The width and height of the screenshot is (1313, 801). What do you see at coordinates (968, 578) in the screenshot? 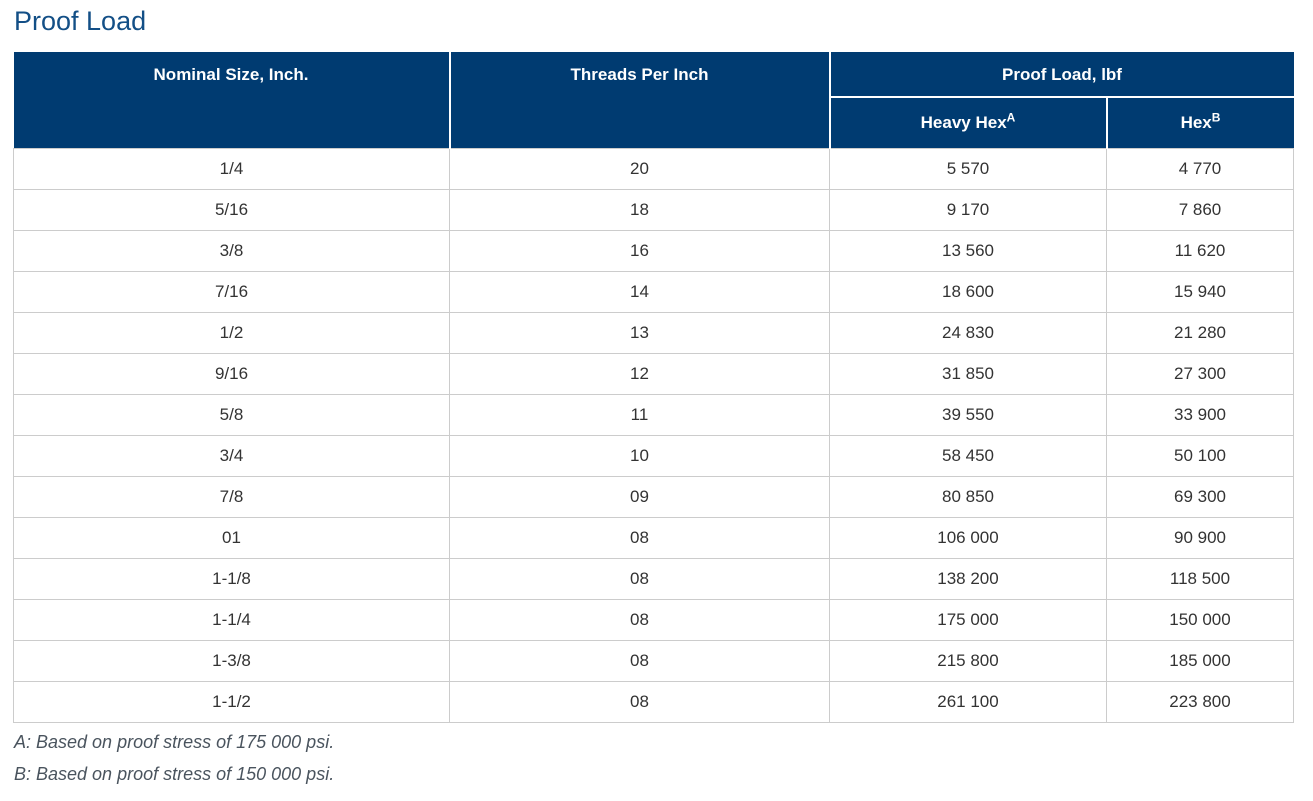
I see `table-cell: 138 200` at bounding box center [968, 578].